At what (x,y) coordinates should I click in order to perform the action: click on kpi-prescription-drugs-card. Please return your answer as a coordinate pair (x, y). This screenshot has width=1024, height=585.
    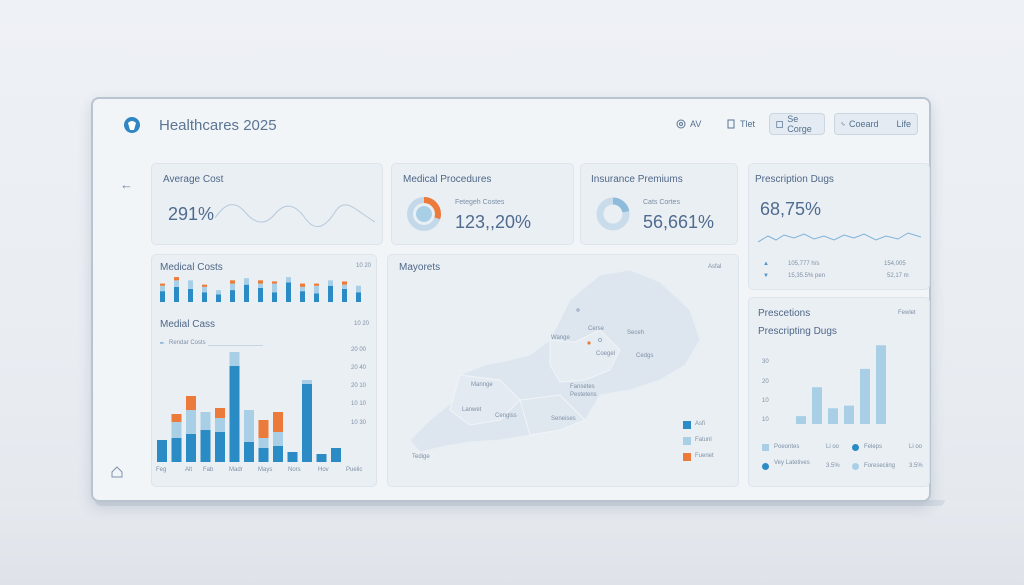
    Looking at the image, I should click on (839, 226).